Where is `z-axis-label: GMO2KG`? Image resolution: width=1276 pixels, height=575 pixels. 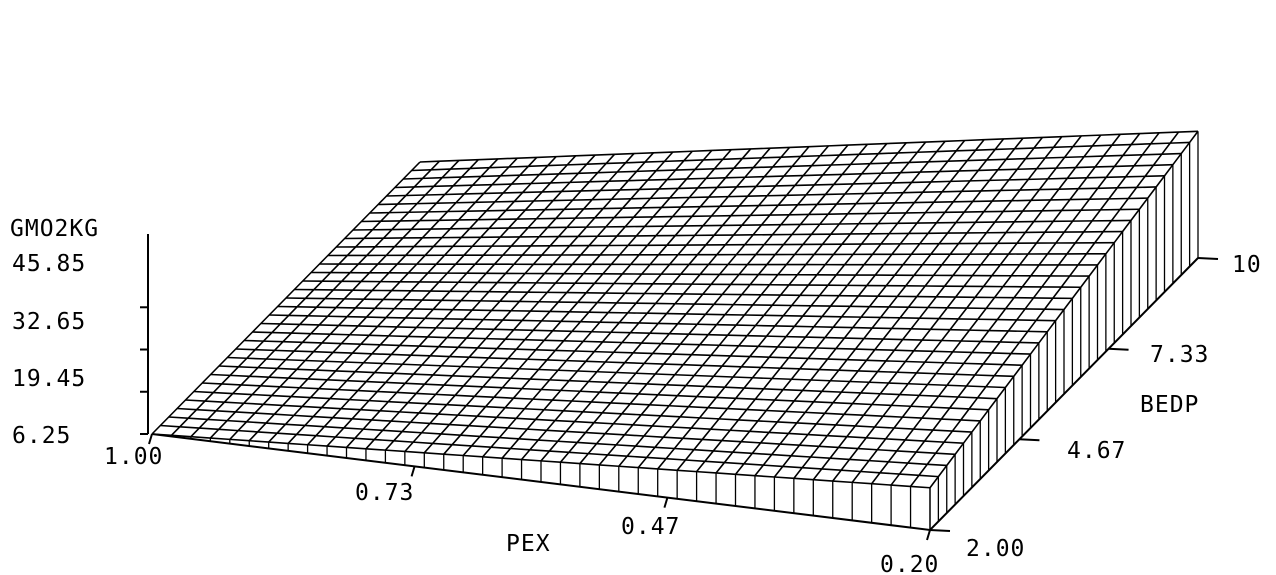 z-axis-label: GMO2KG is located at coordinates (54, 229).